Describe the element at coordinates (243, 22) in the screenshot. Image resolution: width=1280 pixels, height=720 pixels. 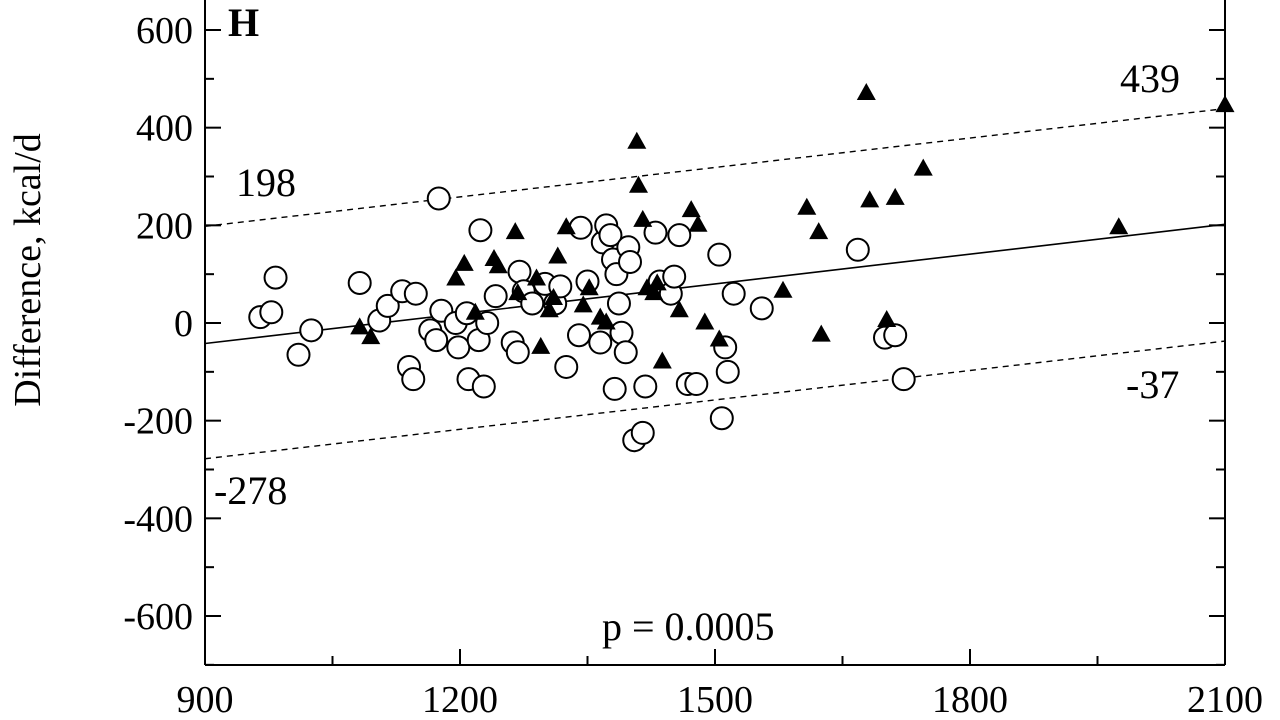
I see `panel-label: H` at that location.